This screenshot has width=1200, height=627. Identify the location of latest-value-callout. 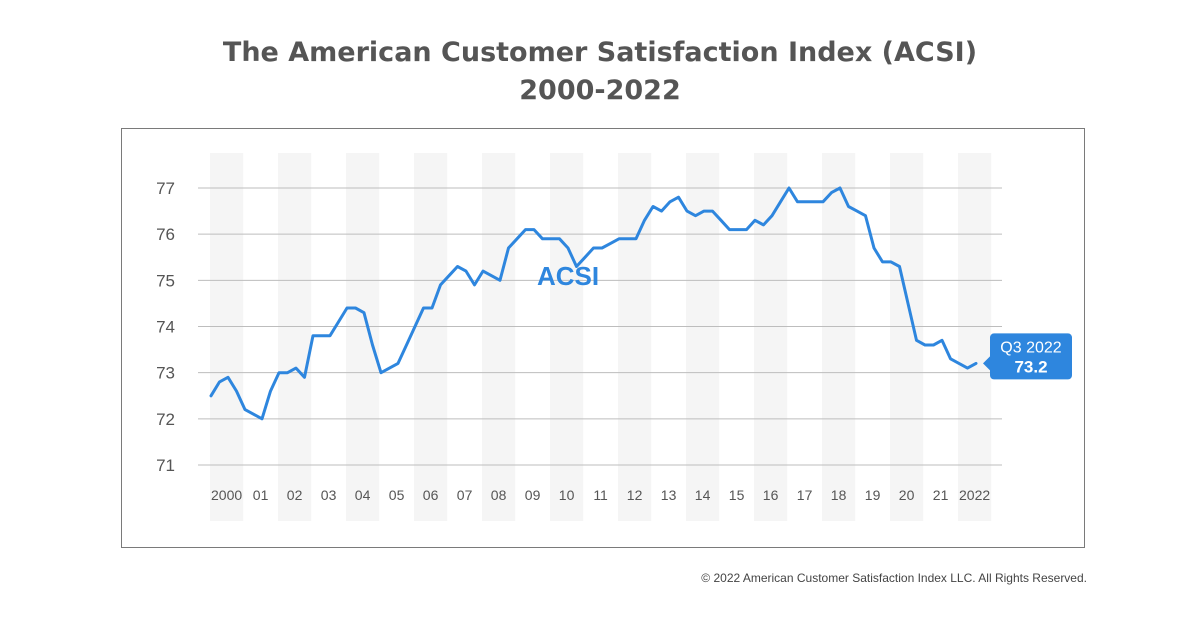
(1031, 356).